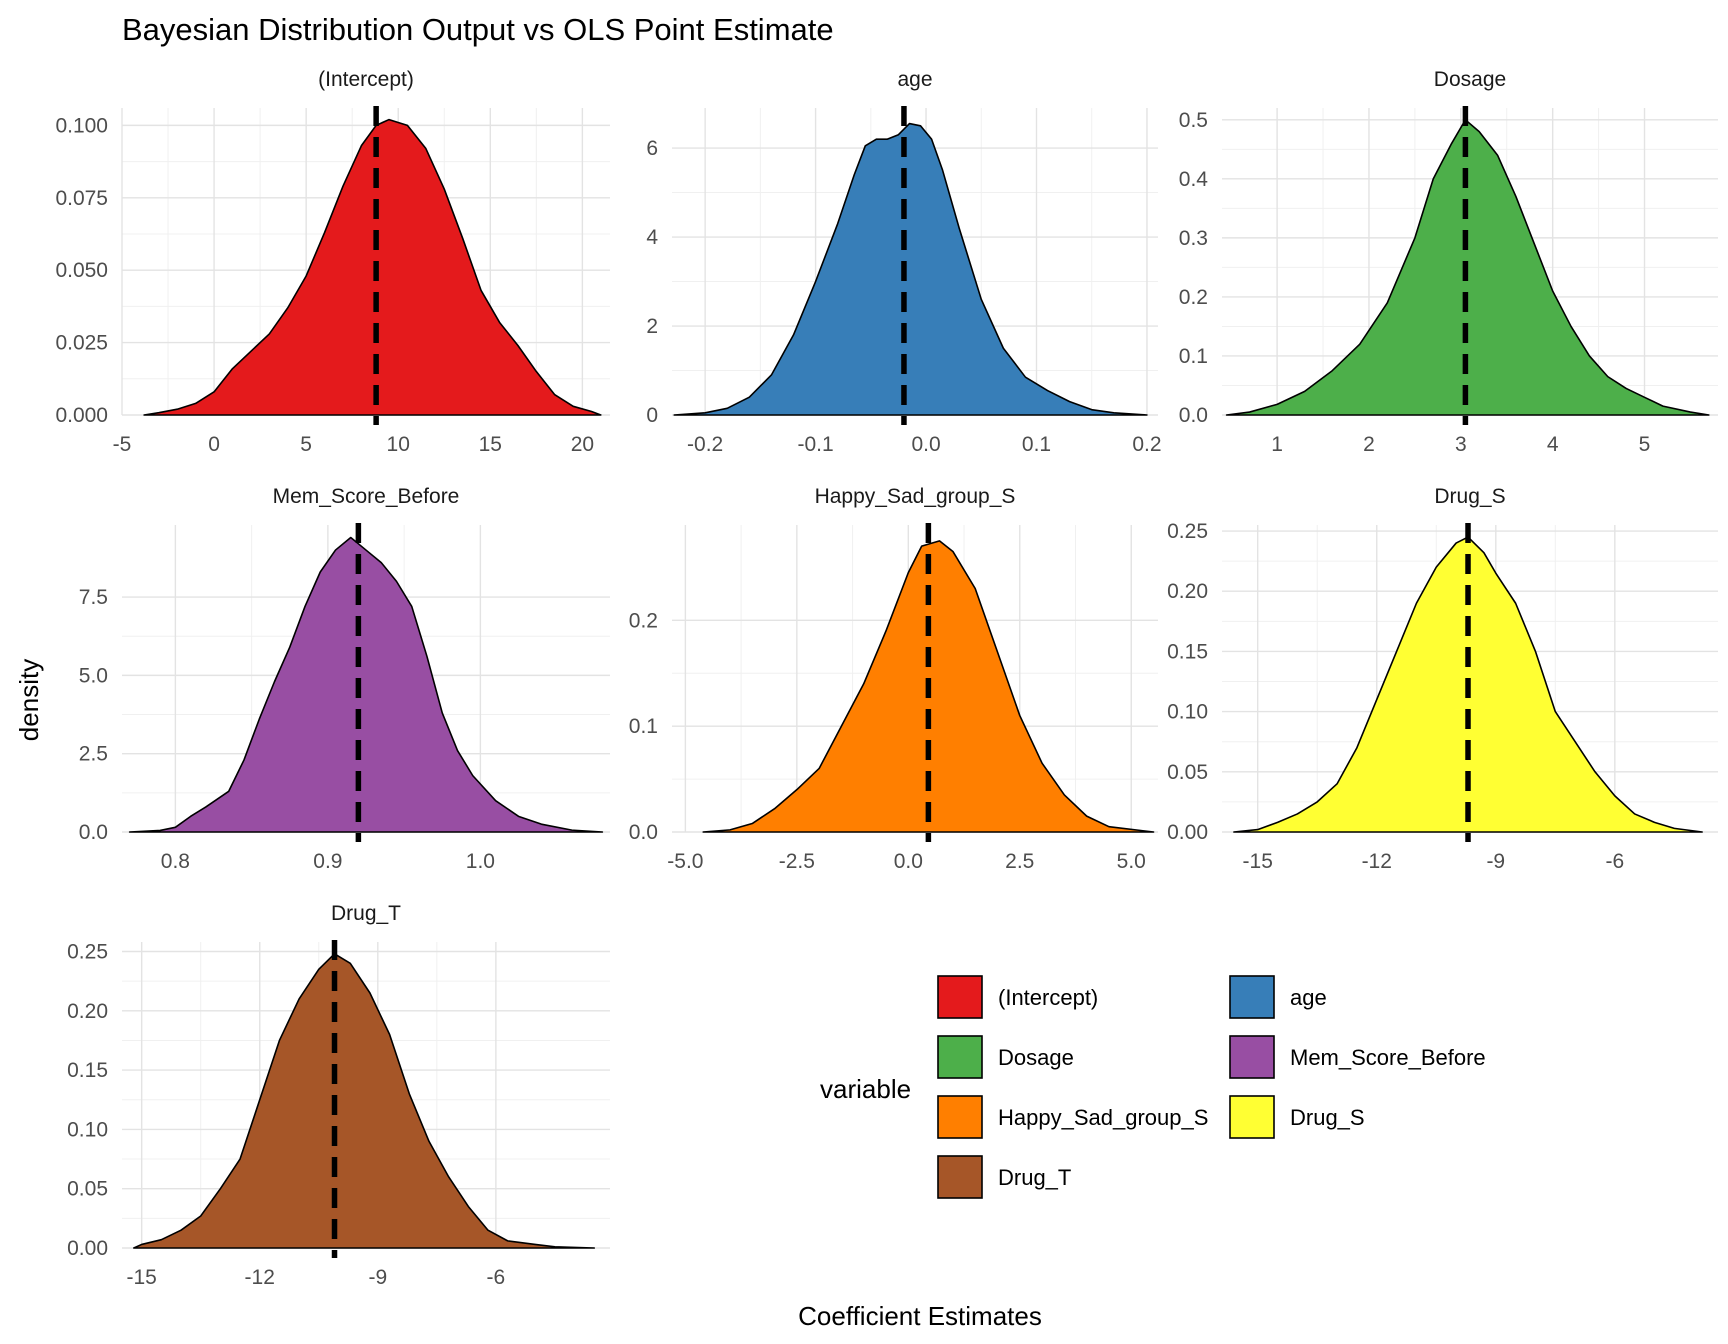 The width and height of the screenshot is (1728, 1344). I want to click on x-tick-label: 2, so click(1369, 444).